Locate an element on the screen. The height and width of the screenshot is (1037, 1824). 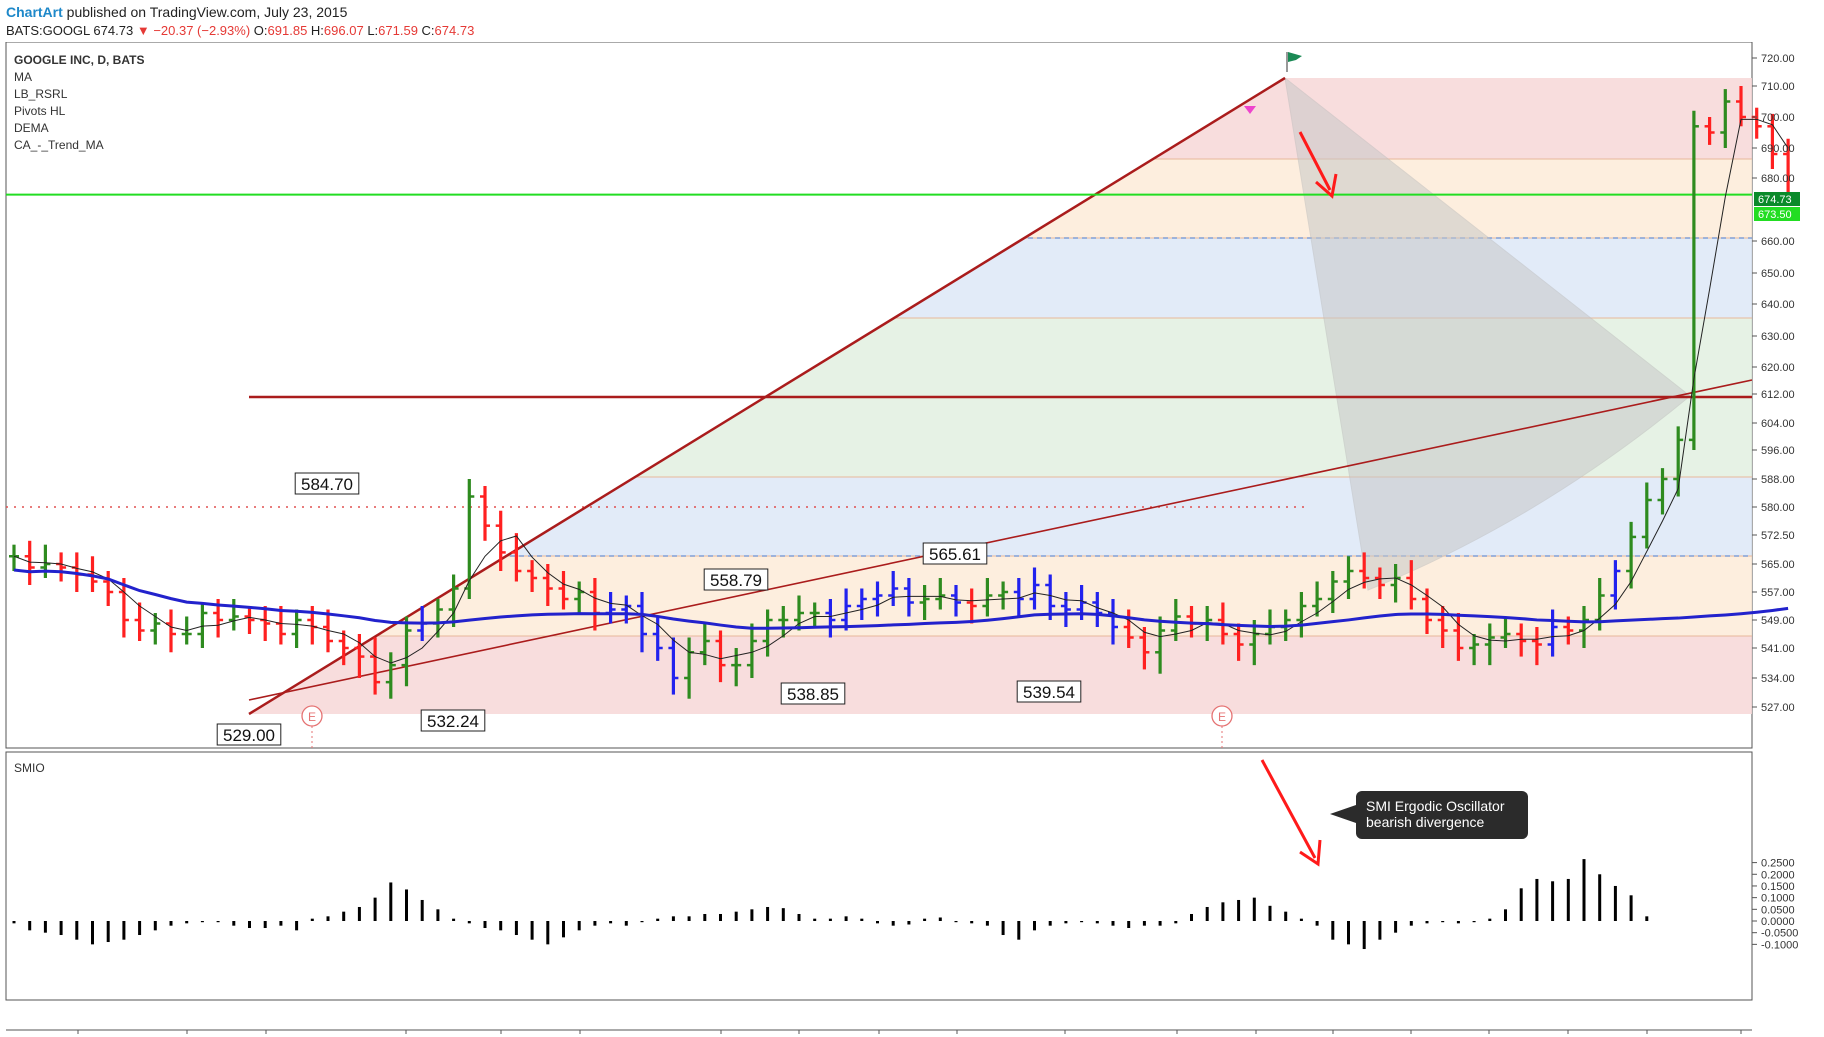
price-tick-label: 527.00 is located at coordinates (1778, 708).